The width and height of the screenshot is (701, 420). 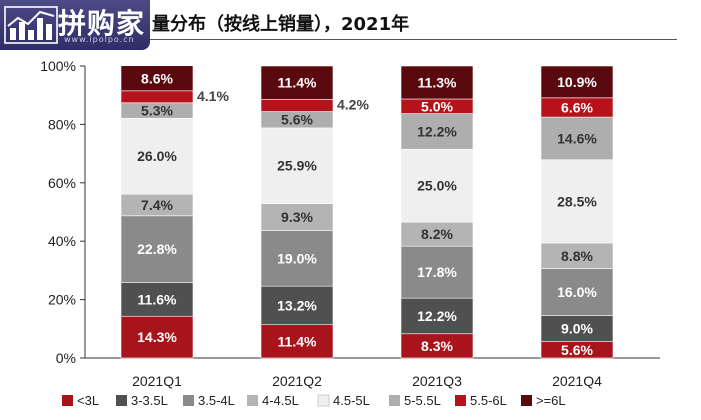 I want to click on y-tick-label: 40%, so click(x=62, y=241).